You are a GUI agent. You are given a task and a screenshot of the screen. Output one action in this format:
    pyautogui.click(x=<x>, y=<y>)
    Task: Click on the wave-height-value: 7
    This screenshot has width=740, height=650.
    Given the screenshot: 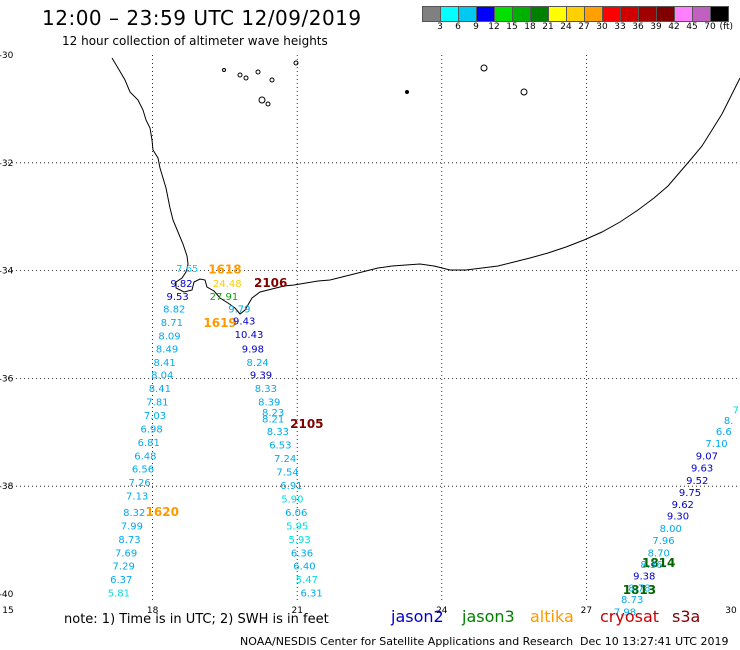 What is the action you would take?
    pyautogui.click(x=736, y=410)
    